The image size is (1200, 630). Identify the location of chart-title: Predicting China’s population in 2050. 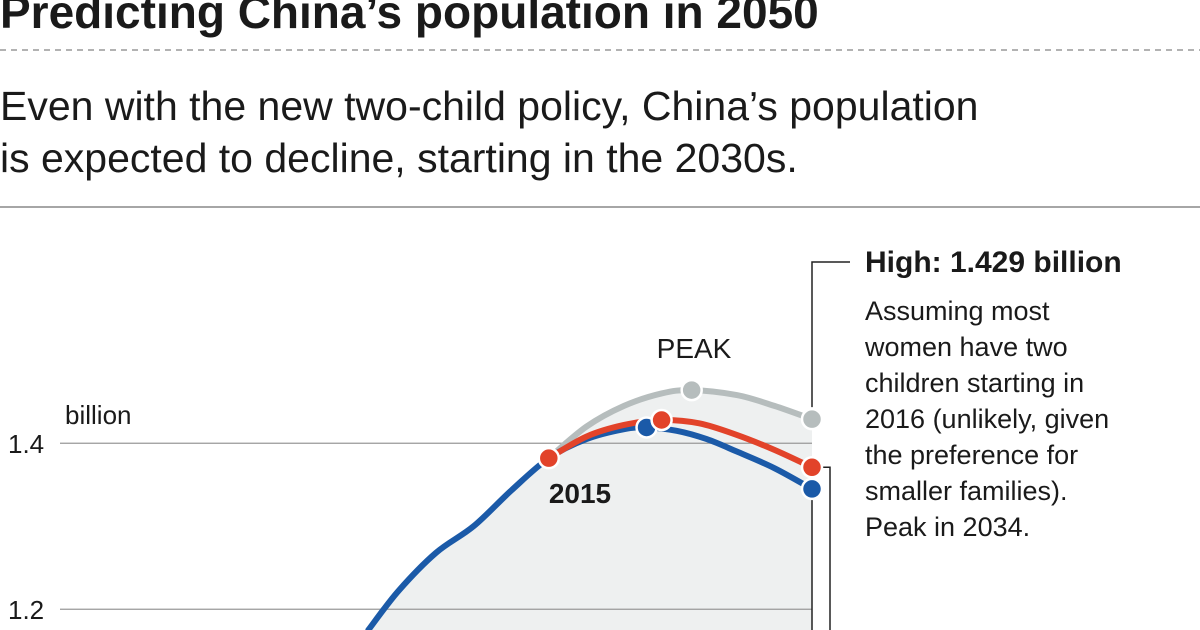
(409, 19).